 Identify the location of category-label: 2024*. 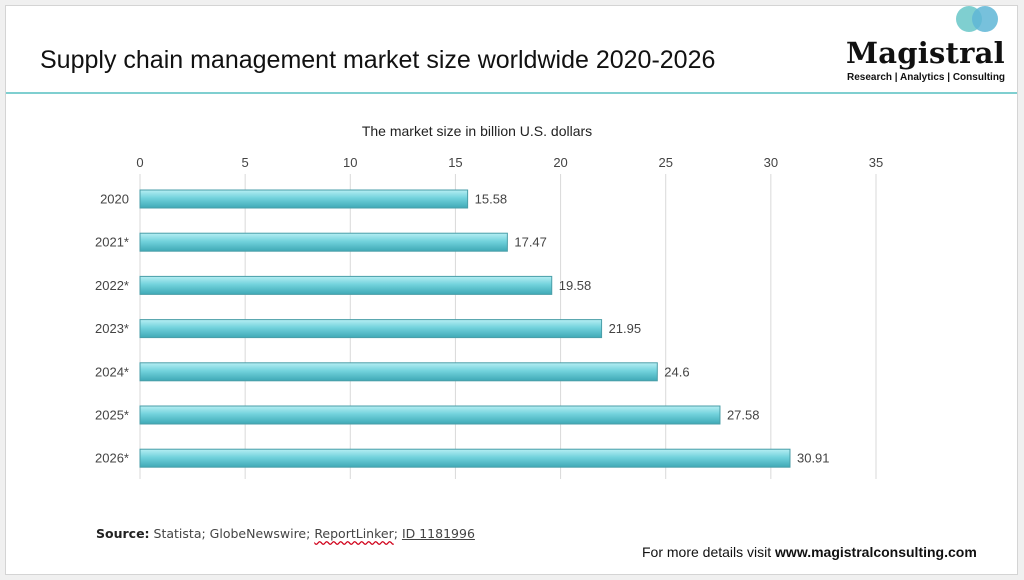
(112, 371).